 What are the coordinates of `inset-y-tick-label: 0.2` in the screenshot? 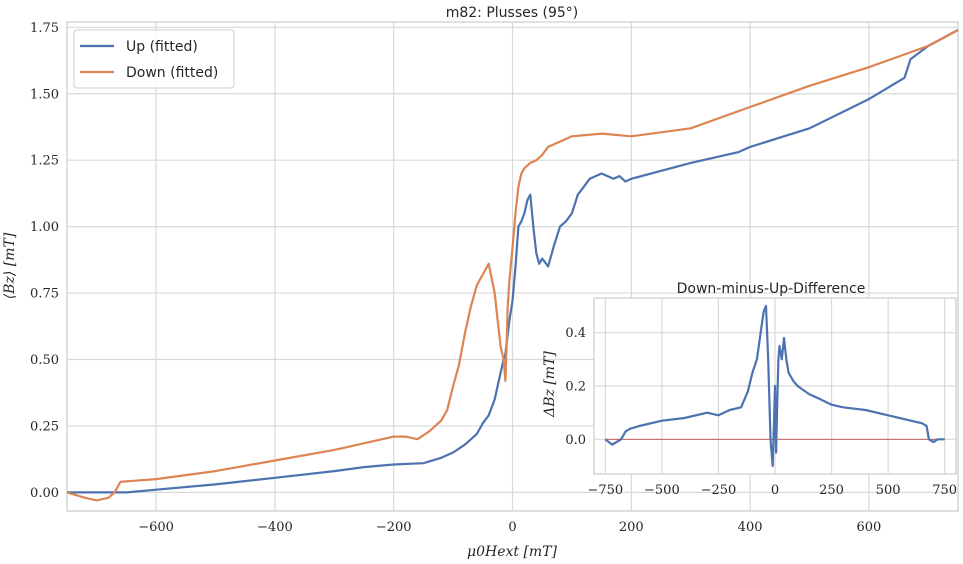 It's located at (575, 387).